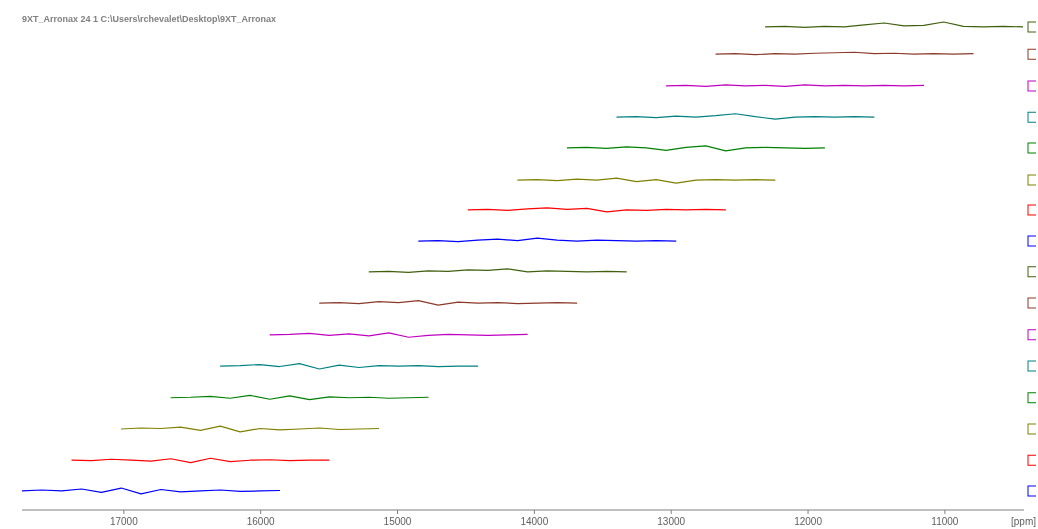 The image size is (1038, 529). I want to click on x-tick-label: 15000, so click(397, 521).